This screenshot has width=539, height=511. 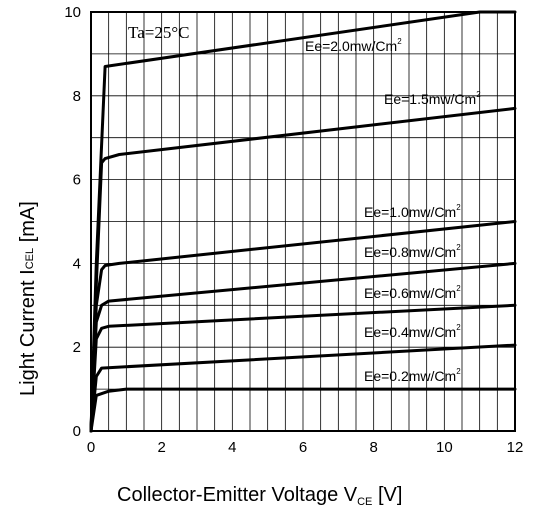 What do you see at coordinates (515, 447) in the screenshot?
I see `x-tick-label: 12` at bounding box center [515, 447].